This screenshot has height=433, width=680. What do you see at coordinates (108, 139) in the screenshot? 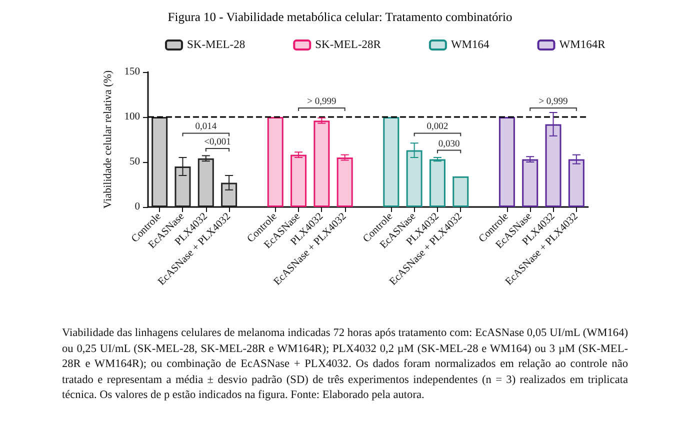
I see `y-axis-title: Viabilidade celular relativa (%)` at bounding box center [108, 139].